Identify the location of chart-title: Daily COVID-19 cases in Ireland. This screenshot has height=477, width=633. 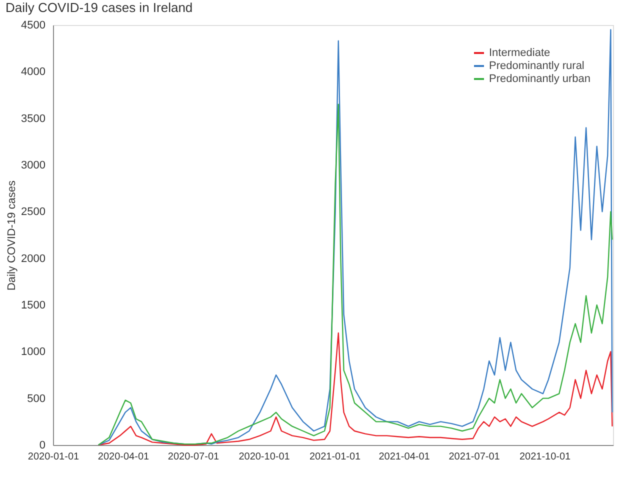
(99, 7).